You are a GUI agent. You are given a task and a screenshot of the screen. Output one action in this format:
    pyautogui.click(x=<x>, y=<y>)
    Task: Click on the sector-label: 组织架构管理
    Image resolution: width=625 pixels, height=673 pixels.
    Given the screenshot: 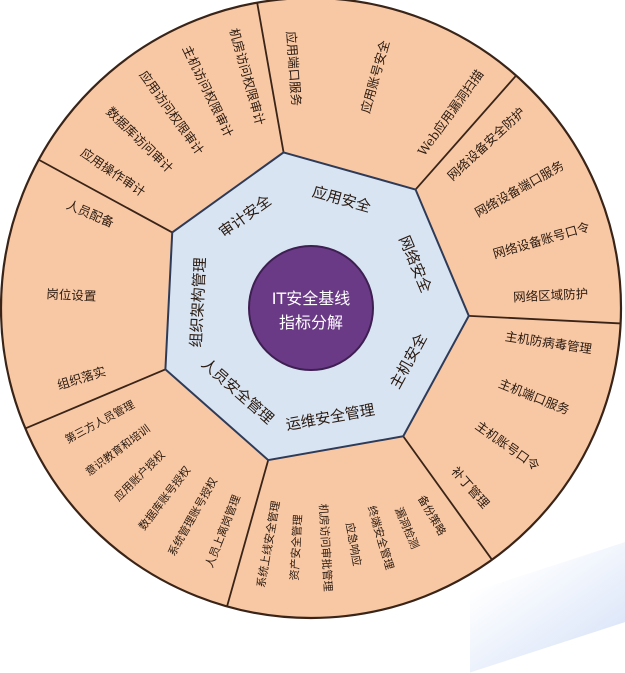 What is the action you would take?
    pyautogui.click(x=198, y=302)
    